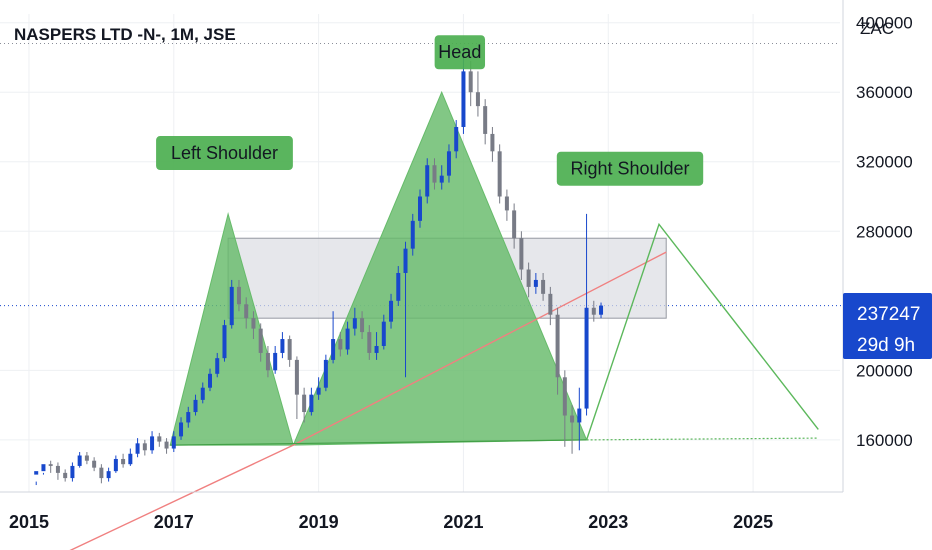 This screenshot has width=932, height=550. I want to click on annotation-label: Head, so click(460, 52).